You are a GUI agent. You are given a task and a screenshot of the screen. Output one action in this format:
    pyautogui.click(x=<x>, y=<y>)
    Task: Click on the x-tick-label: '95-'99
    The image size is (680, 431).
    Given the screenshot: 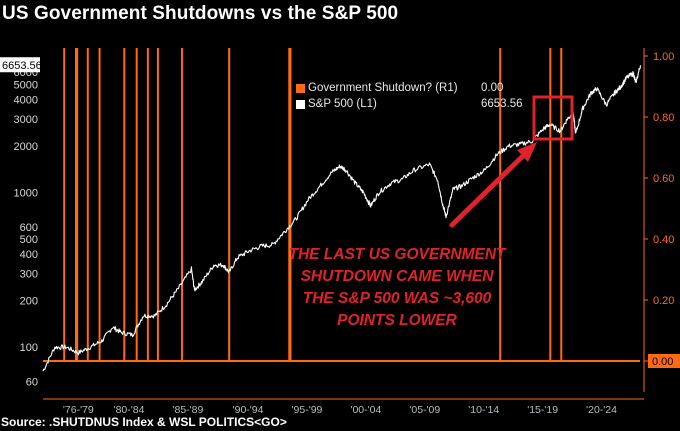 What is the action you would take?
    pyautogui.click(x=307, y=410)
    